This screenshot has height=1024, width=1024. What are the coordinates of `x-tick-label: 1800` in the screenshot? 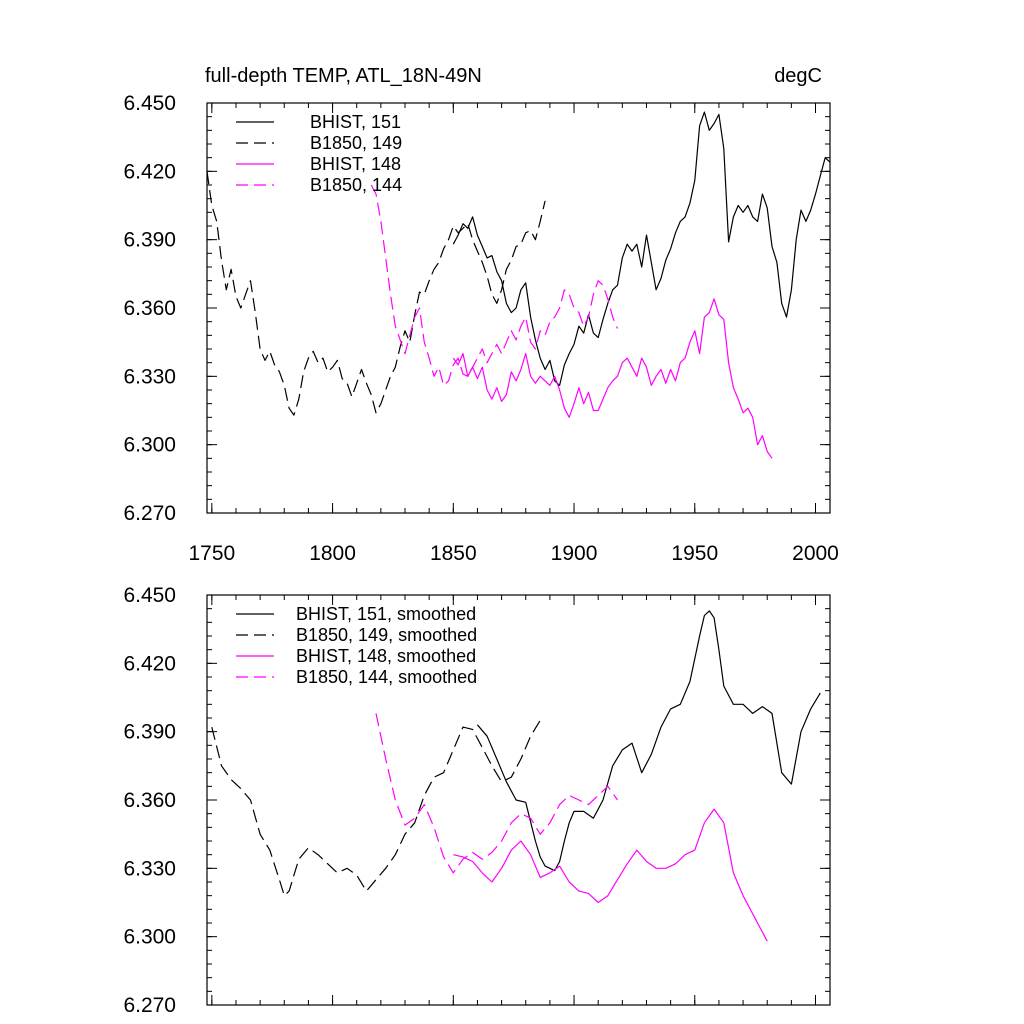 It's located at (332, 553).